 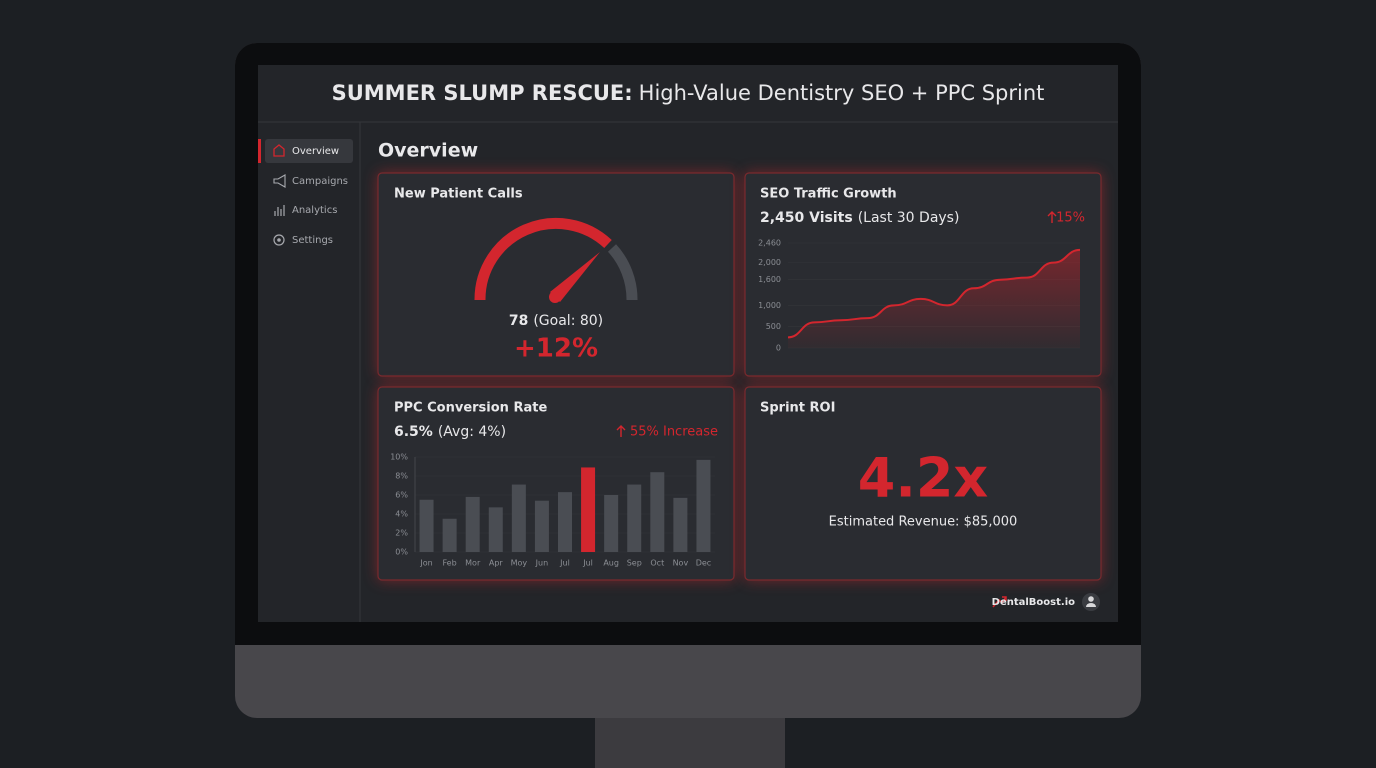 I want to click on seo-period: (Last 30 Days), so click(x=909, y=218).